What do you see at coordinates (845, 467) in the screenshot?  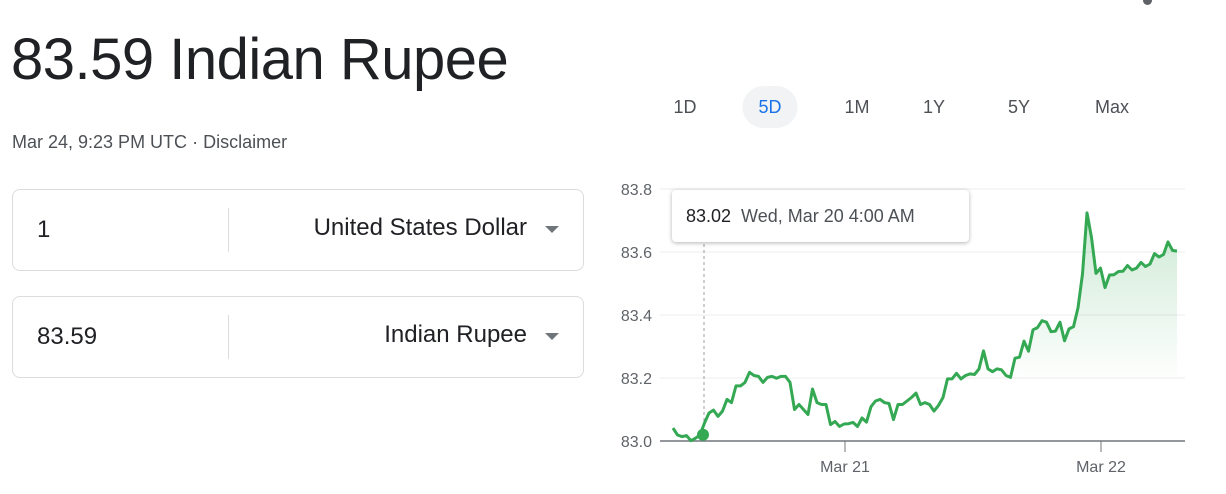 I see `x-tick-label: Mar 21` at bounding box center [845, 467].